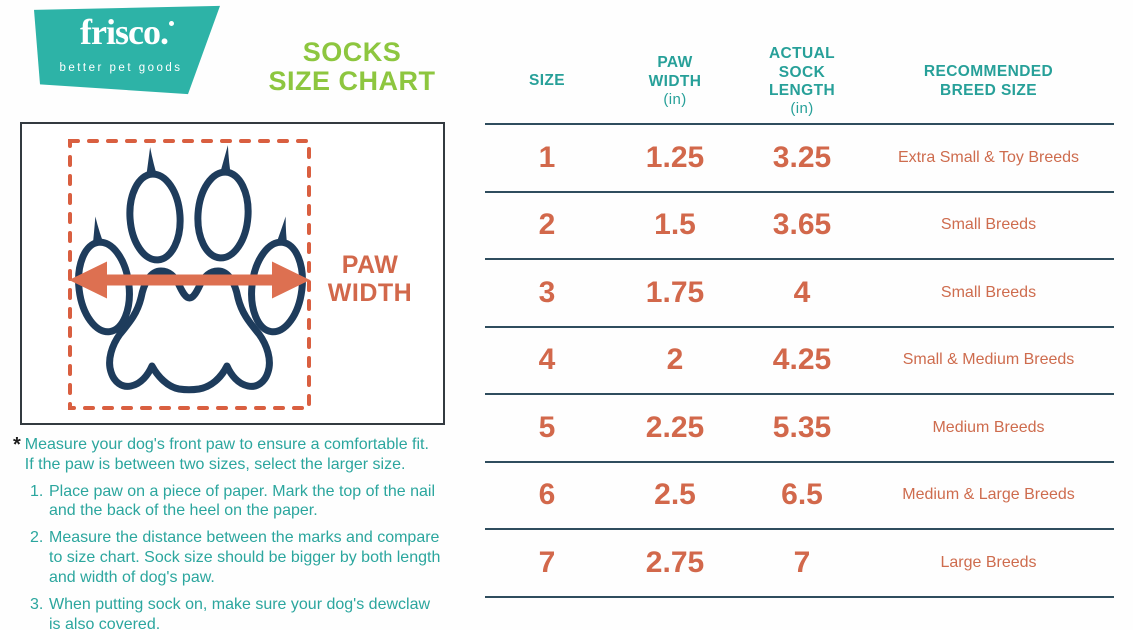 This screenshot has height=630, width=1133. I want to click on frisco-logo: frisco. better pet goods, so click(127, 50).